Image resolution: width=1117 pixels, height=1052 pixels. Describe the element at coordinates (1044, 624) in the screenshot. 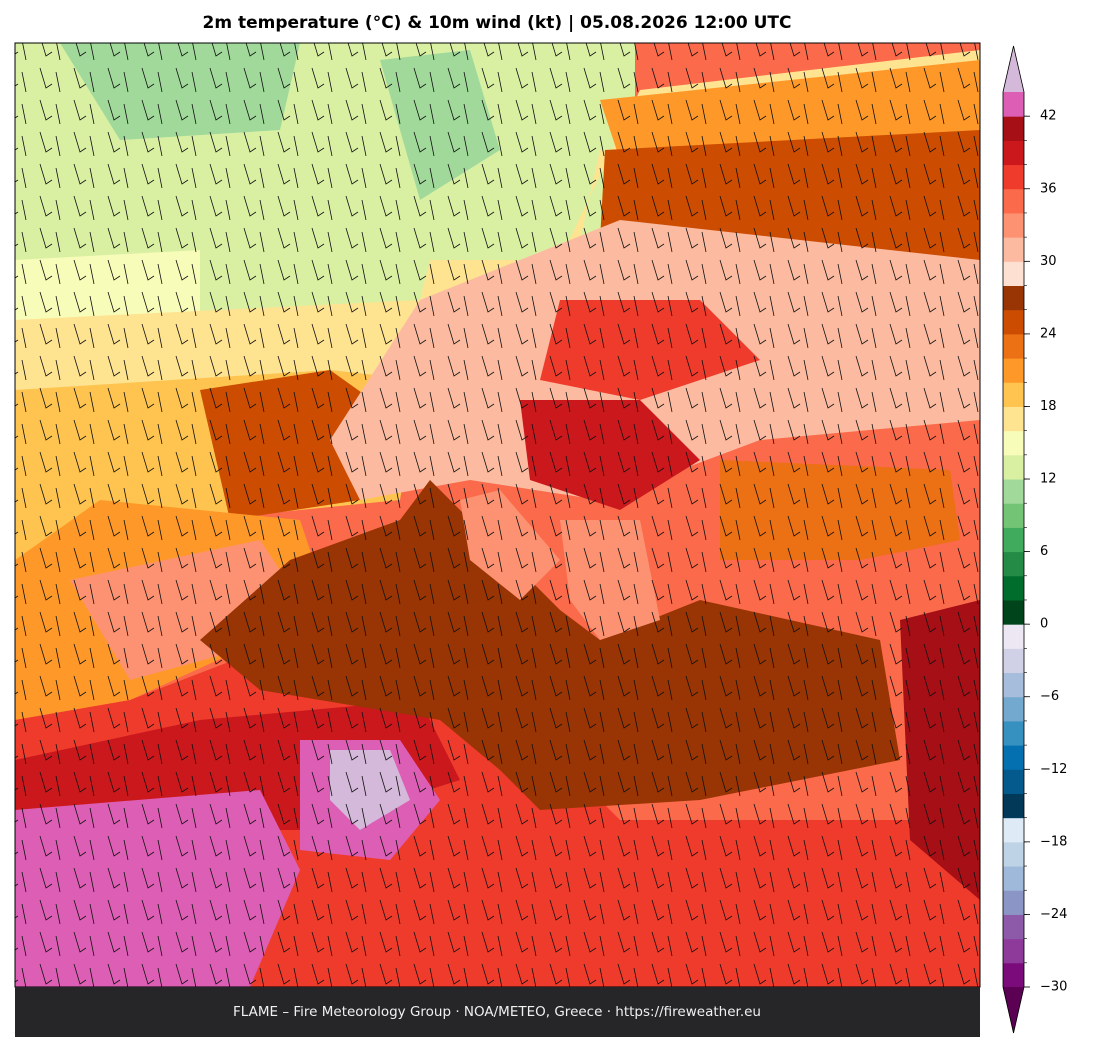

I see `tick-label: 0` at that location.